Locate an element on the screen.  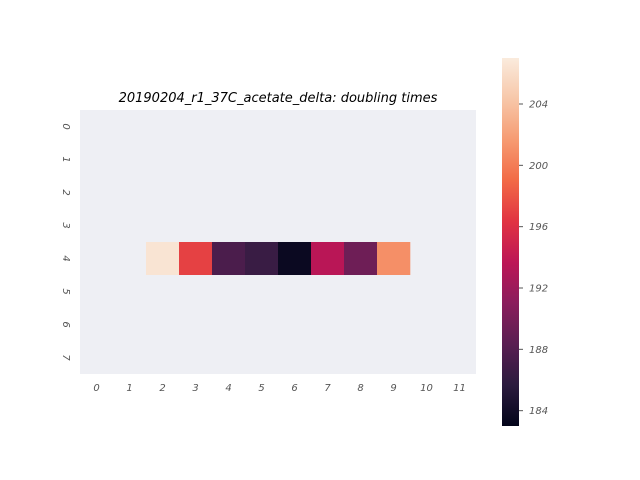
y-tick-label: 5 is located at coordinates (65, 291).